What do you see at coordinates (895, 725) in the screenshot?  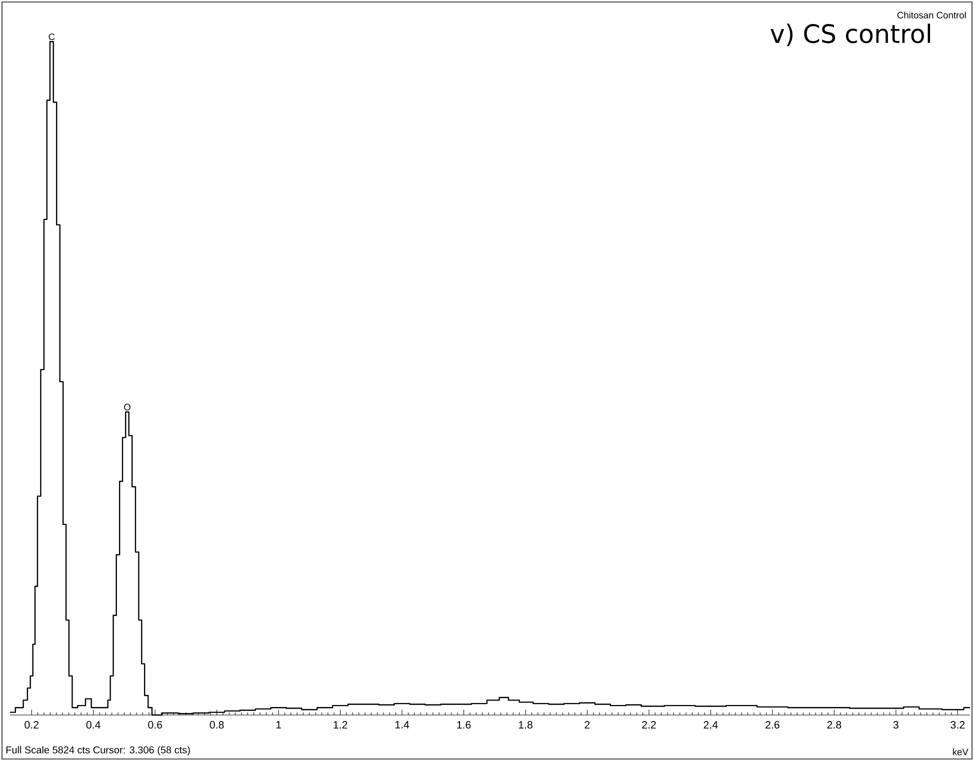 I see `x-tick-label: 3` at bounding box center [895, 725].